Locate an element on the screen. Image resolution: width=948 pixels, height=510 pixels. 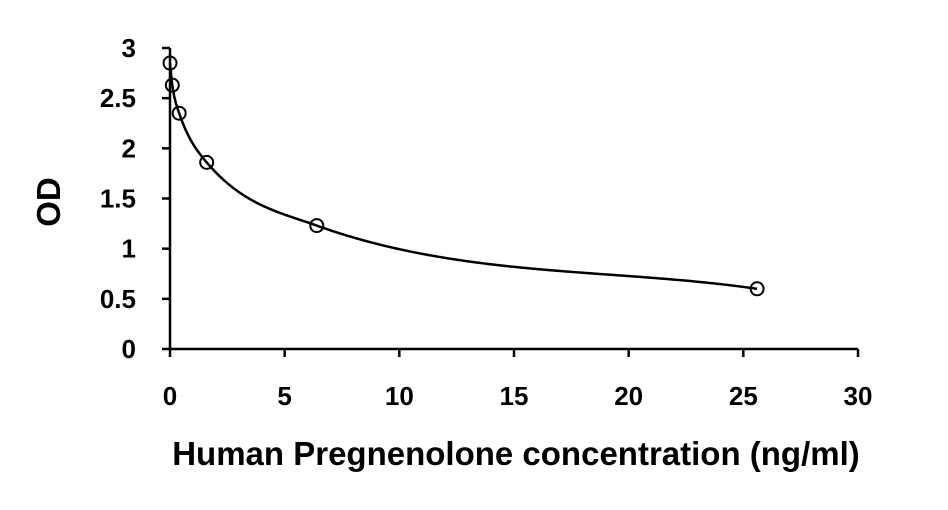
y-tick-label: 2.5 is located at coordinates (118, 98).